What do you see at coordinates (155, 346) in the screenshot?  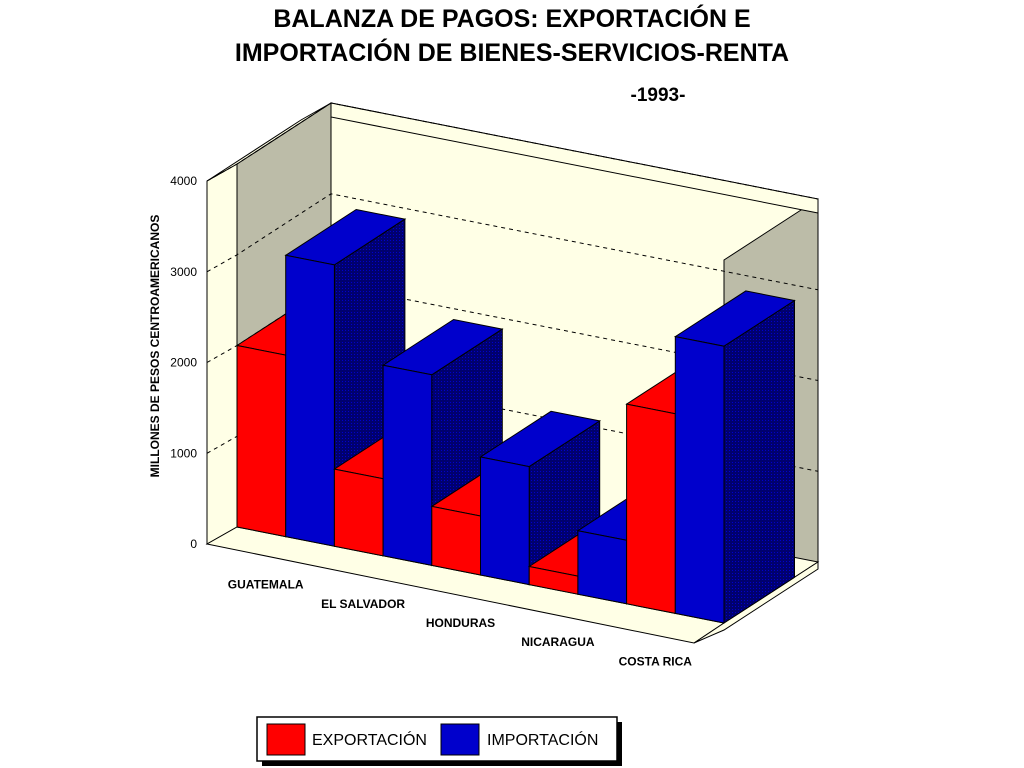 I see `y-axis-label: MILLONES DE PESOS CENTROAMERICANOS` at bounding box center [155, 346].